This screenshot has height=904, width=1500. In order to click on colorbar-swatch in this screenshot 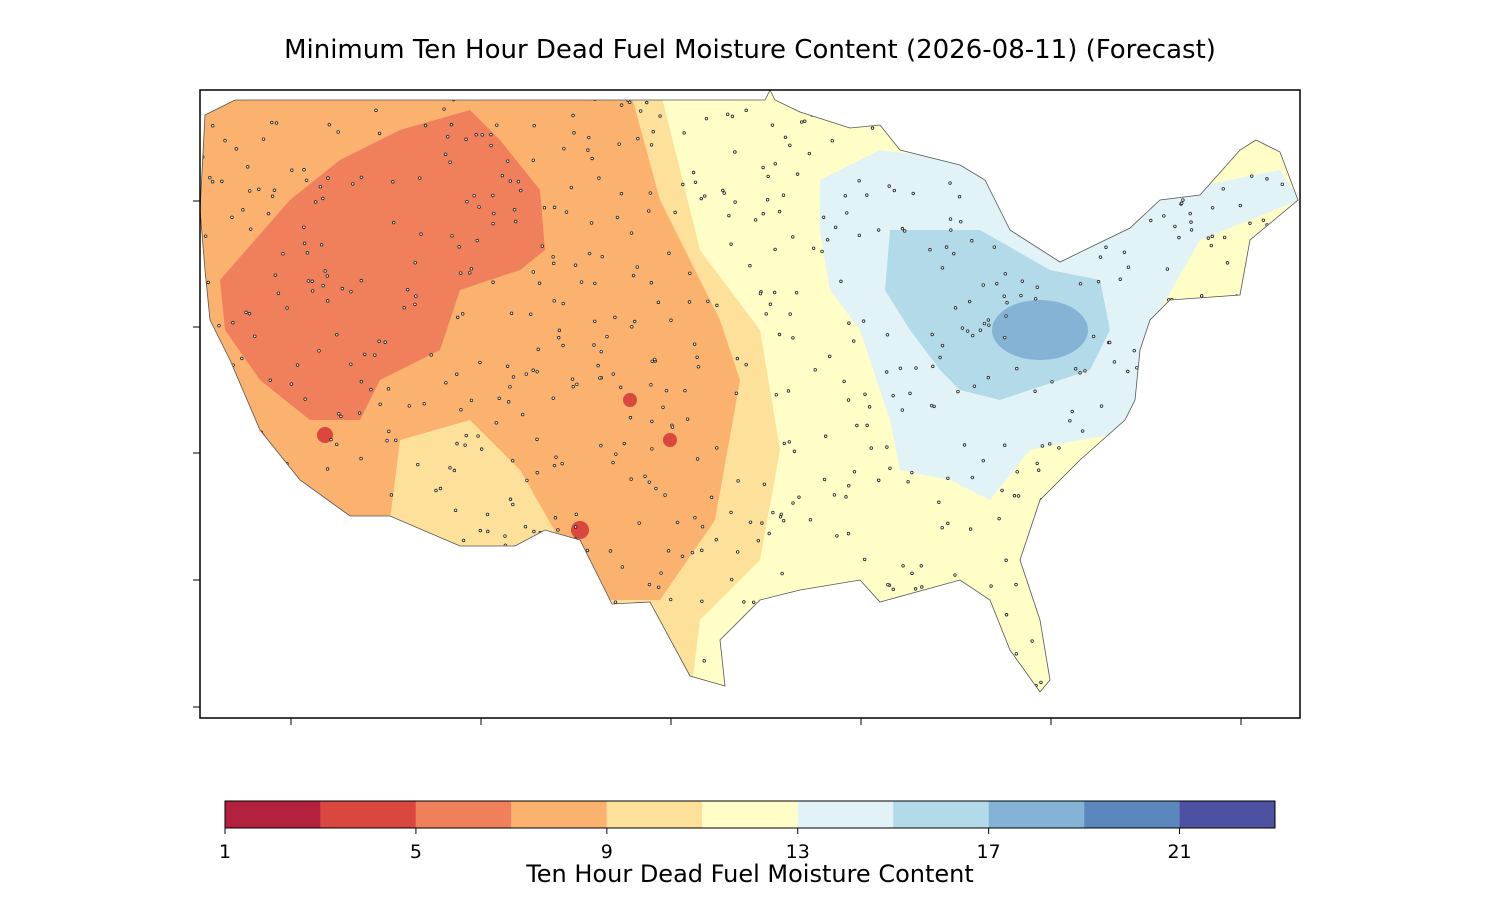, I will do `click(1227, 814)`.